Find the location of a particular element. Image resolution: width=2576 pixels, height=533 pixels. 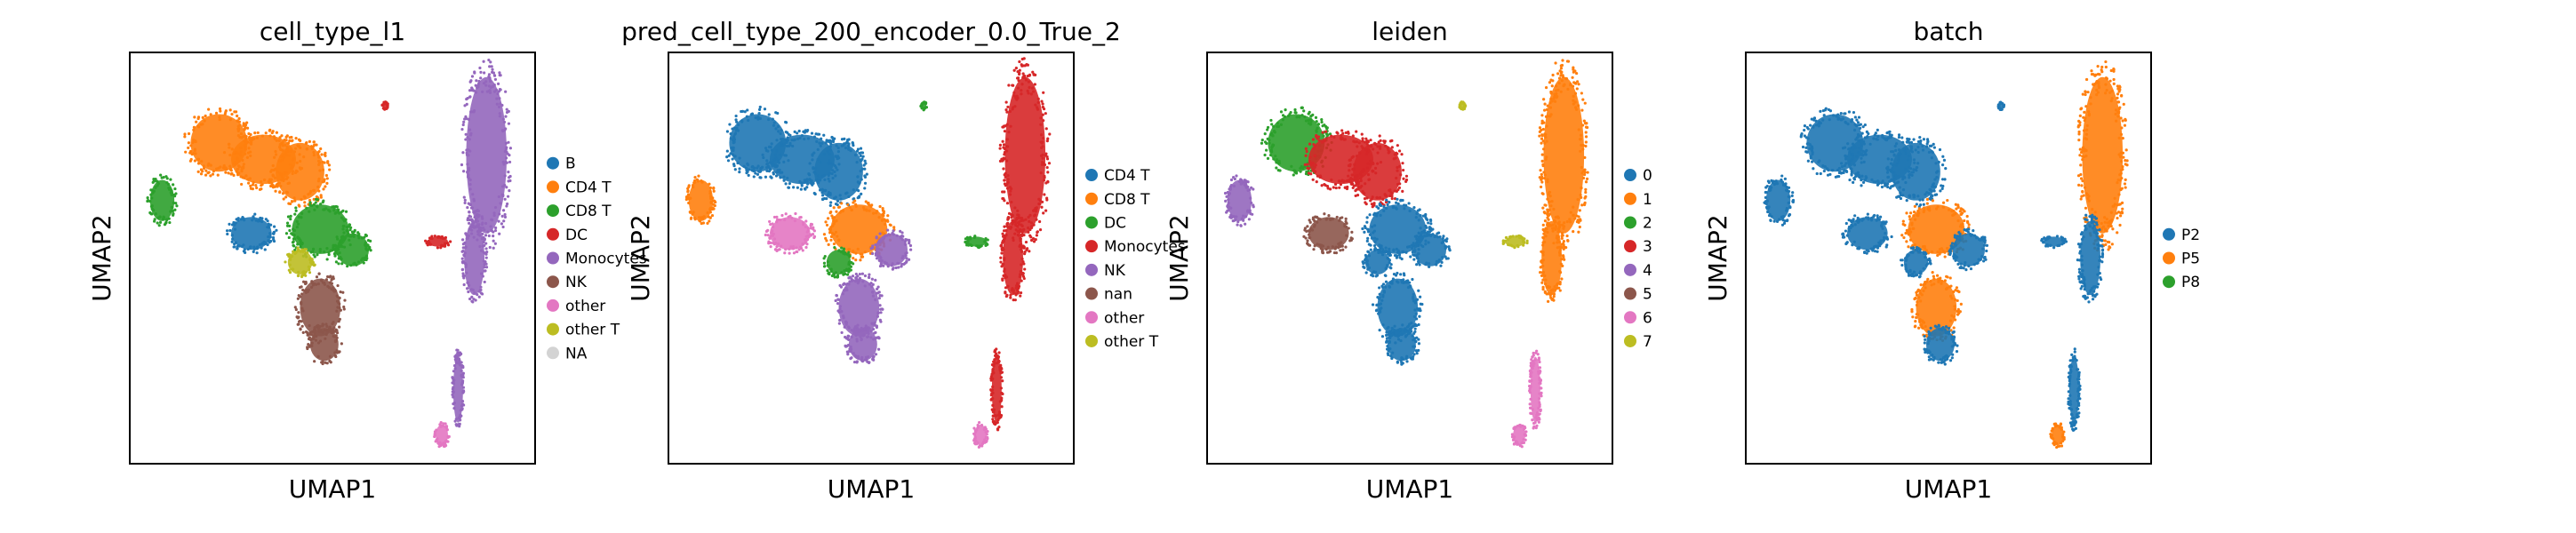

y-axis-label: UMAP2 is located at coordinates (1179, 258).